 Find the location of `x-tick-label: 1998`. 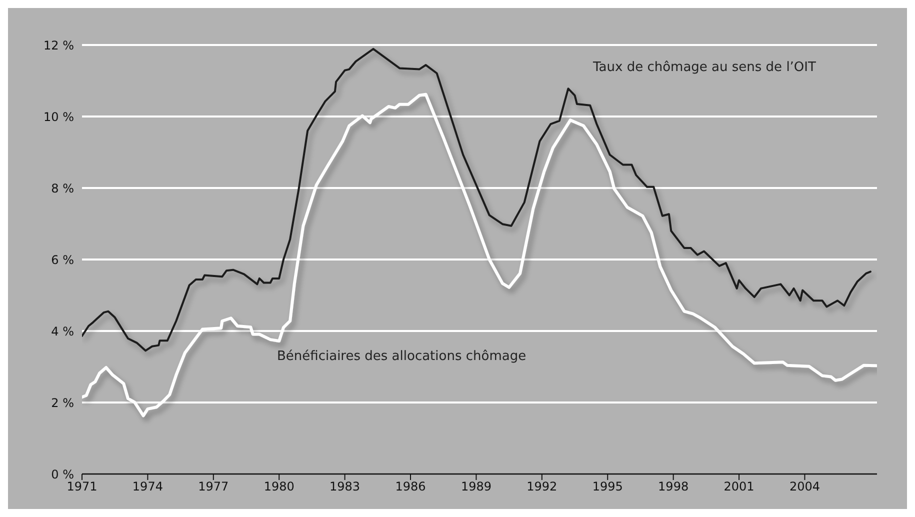

x-tick-label: 1998 is located at coordinates (673, 487).